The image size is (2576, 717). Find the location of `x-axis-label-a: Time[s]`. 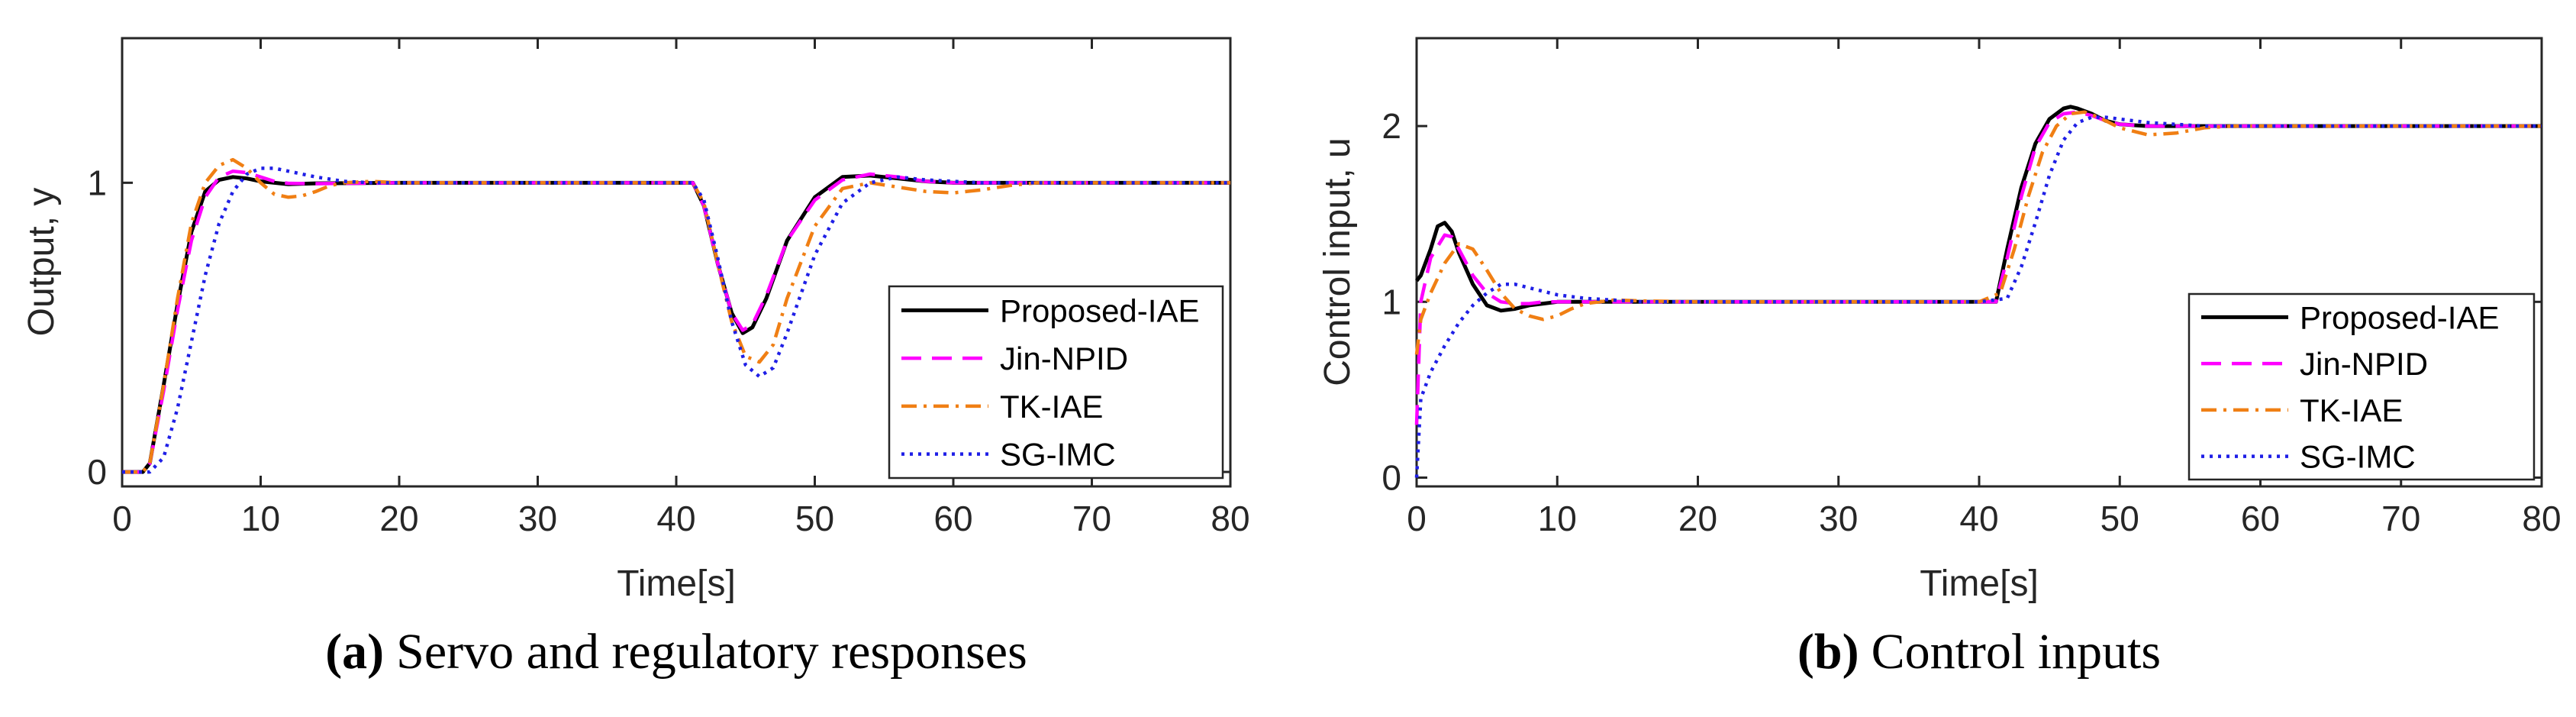

x-axis-label-a: Time[s] is located at coordinates (677, 584).